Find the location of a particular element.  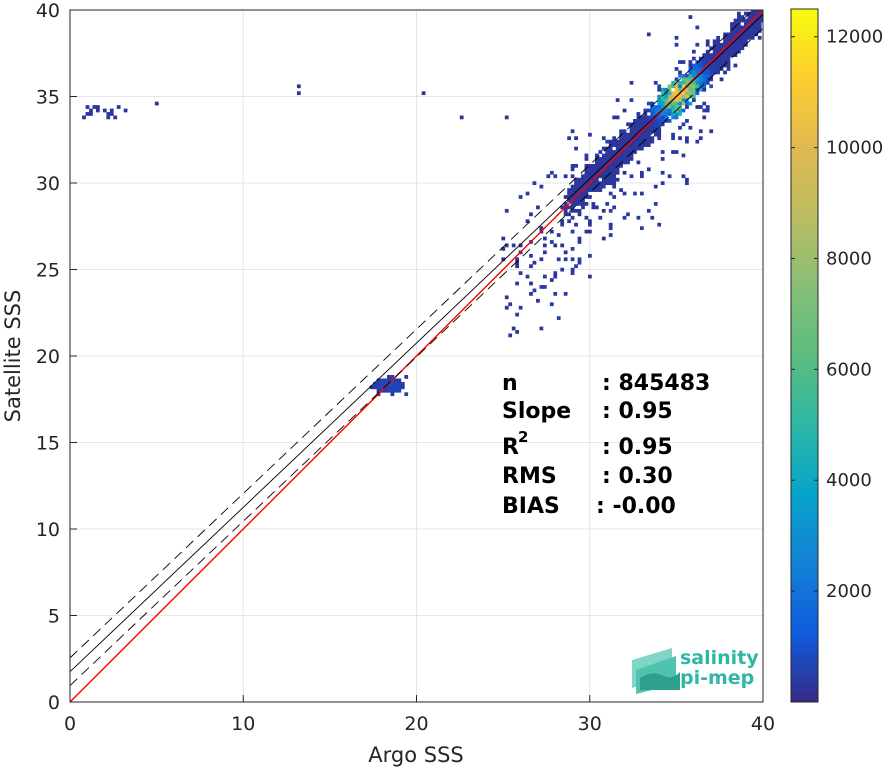

colorbar-tick-label: 6000 is located at coordinates (849, 369).